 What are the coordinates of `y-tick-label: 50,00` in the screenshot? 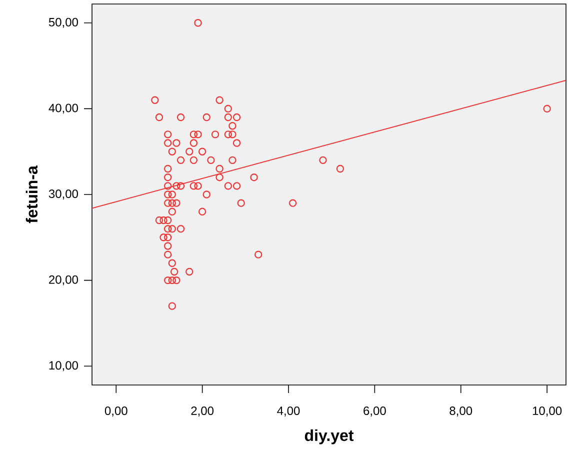 It's located at (63, 23).